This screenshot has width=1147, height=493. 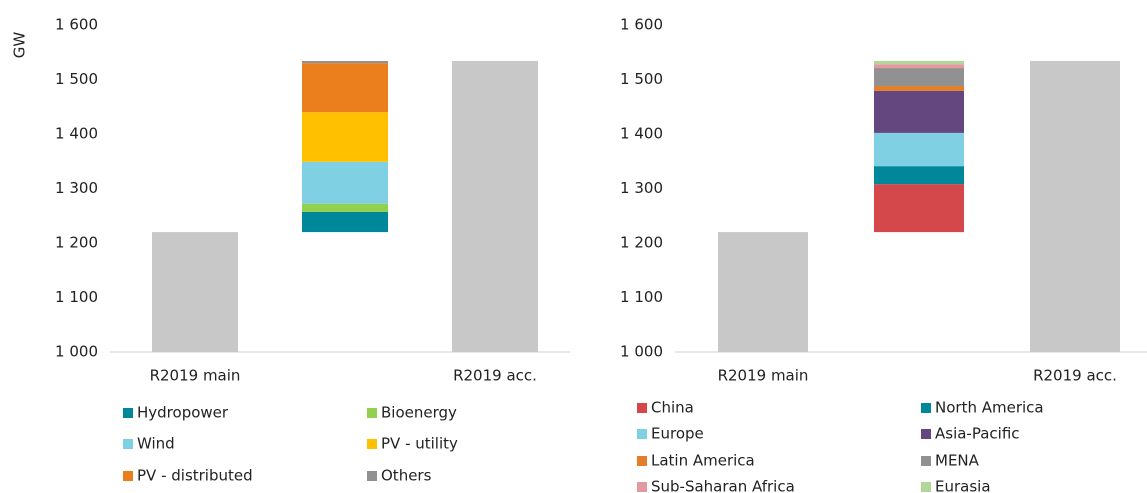 What do you see at coordinates (963, 485) in the screenshot?
I see `legend-label: Eurasia` at bounding box center [963, 485].